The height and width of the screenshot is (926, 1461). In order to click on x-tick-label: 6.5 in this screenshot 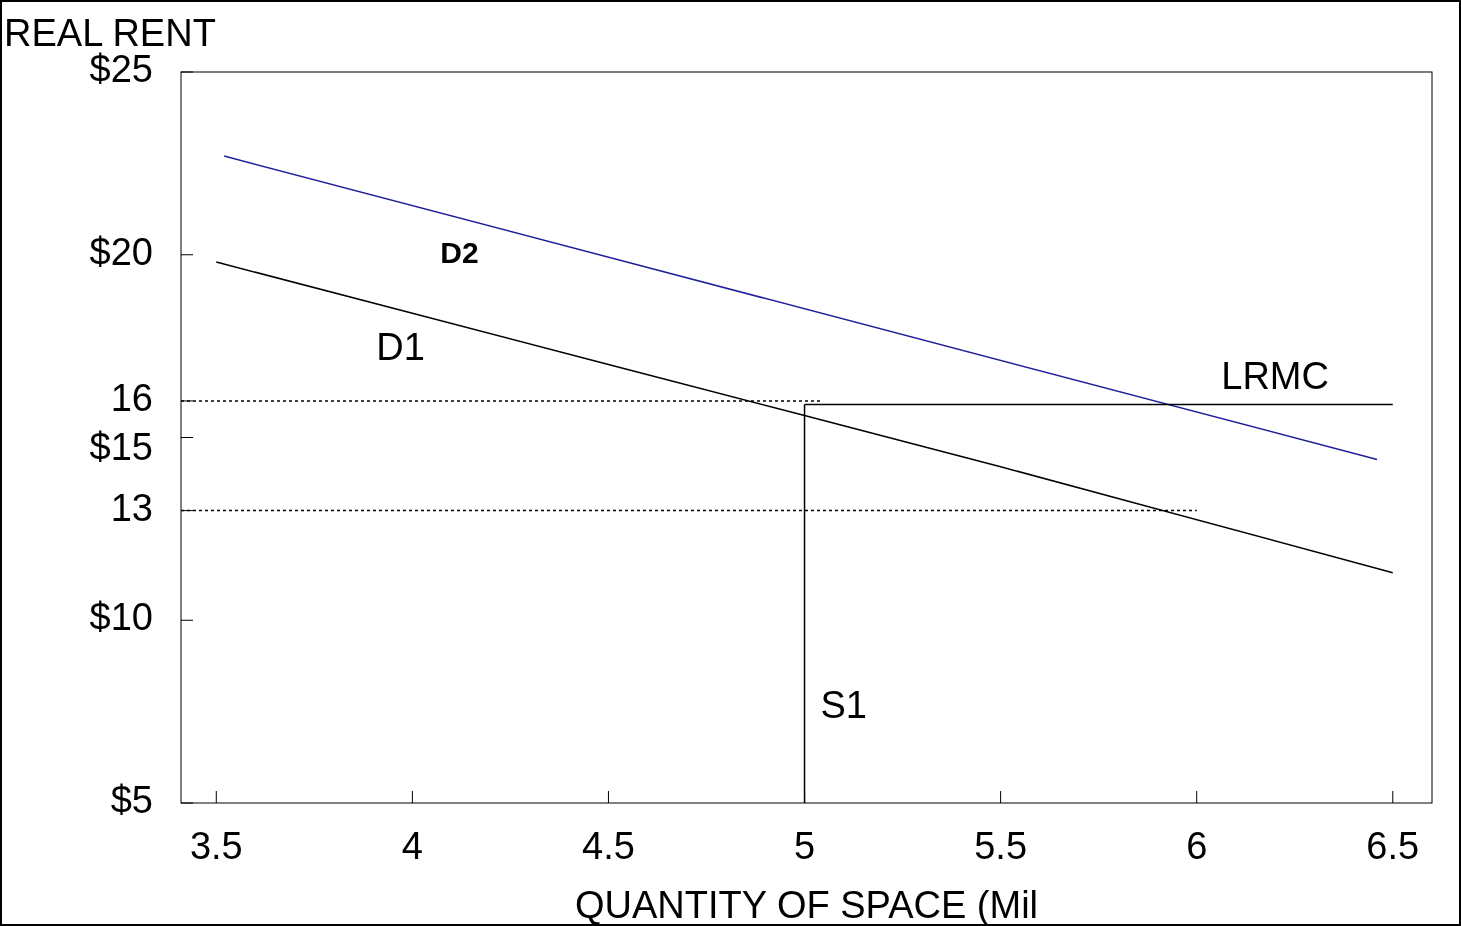, I will do `click(1393, 846)`.